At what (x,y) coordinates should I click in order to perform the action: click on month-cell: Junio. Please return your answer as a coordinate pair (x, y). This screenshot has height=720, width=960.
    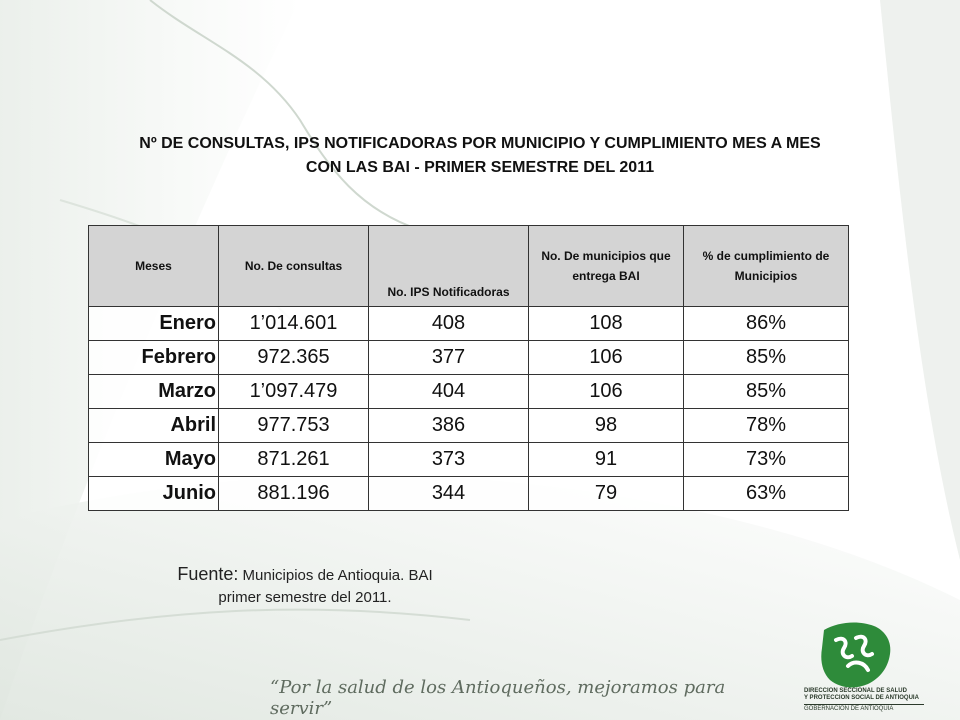
    Looking at the image, I should click on (153, 493).